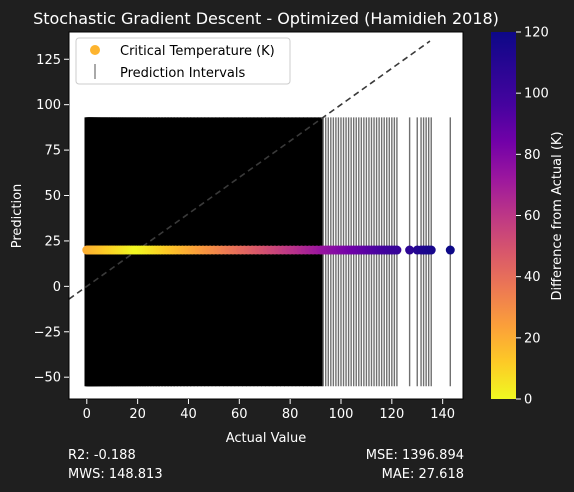  What do you see at coordinates (52, 196) in the screenshot?
I see `y-tick-label: 50` at bounding box center [52, 196].